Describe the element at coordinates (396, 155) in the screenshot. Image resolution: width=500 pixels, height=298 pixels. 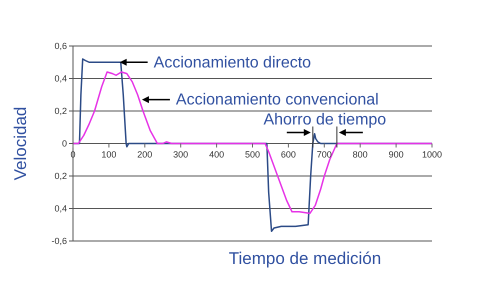
I see `x-tick-label: 900` at that location.